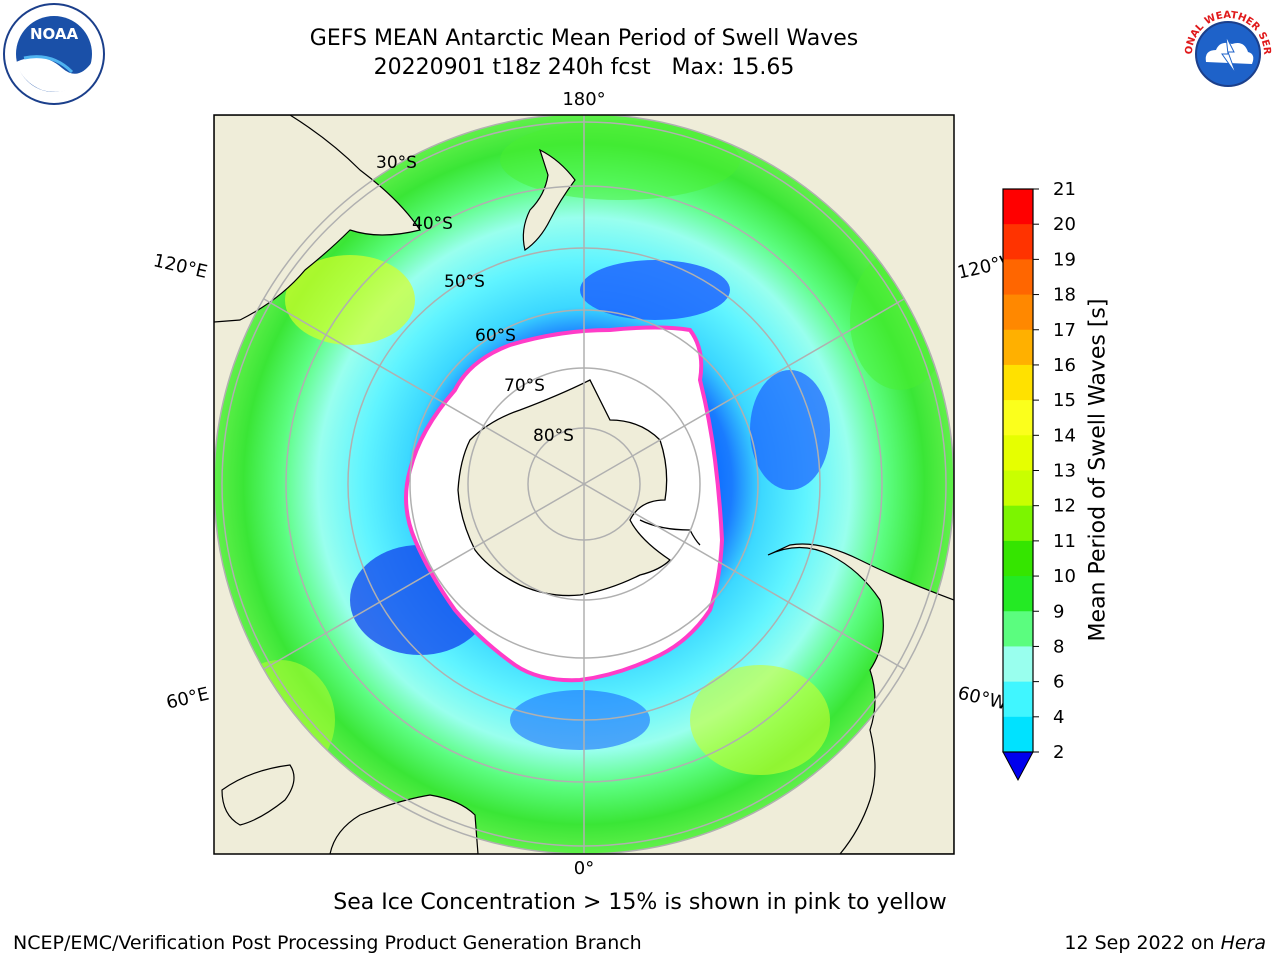 The image size is (1280, 960). I want to click on colorbar-tick-label: 16, so click(1064, 365).